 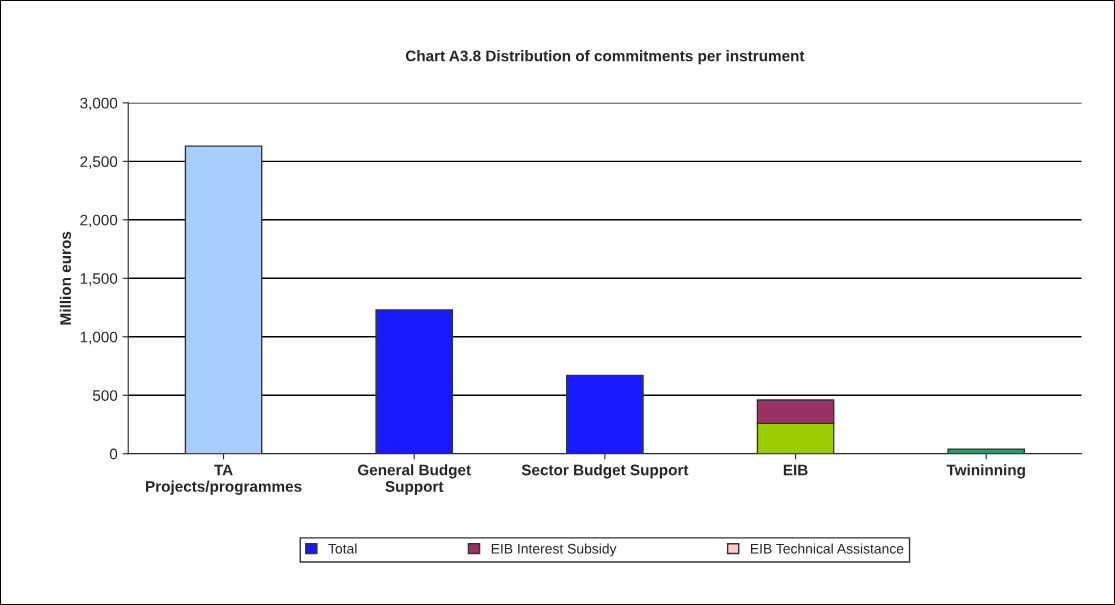 I want to click on x-tick-label: TA Projects/programmes, so click(x=224, y=479).